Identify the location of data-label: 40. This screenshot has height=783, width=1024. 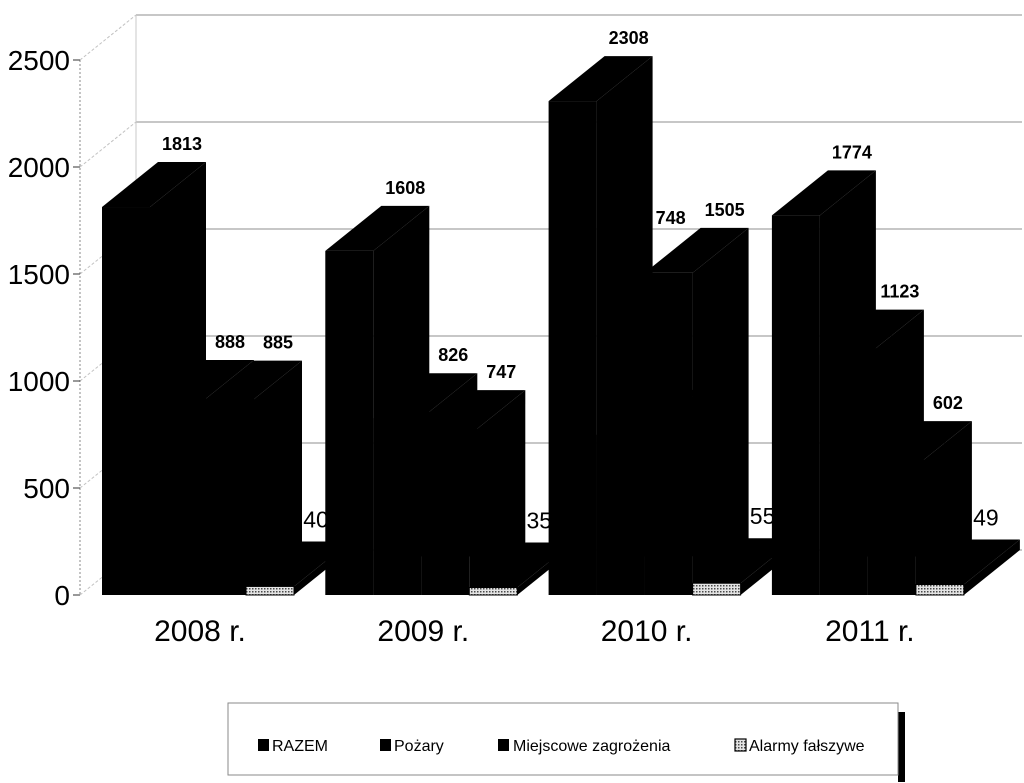
(316, 519).